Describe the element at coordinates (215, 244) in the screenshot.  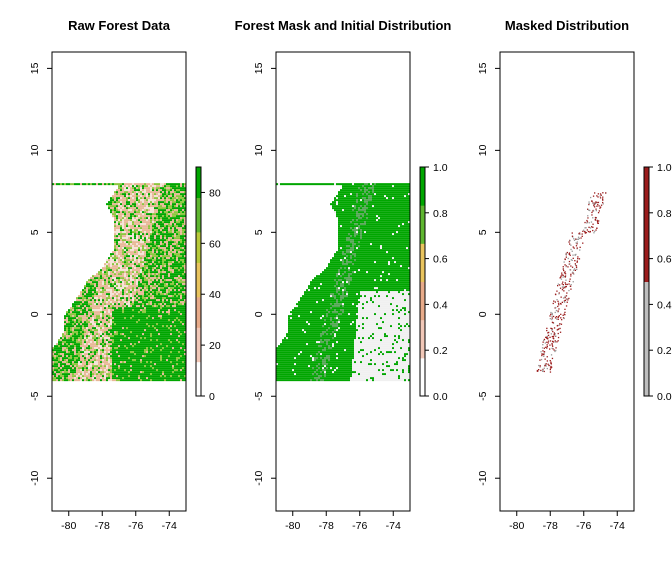
I see `legend-tick-label: 60` at that location.